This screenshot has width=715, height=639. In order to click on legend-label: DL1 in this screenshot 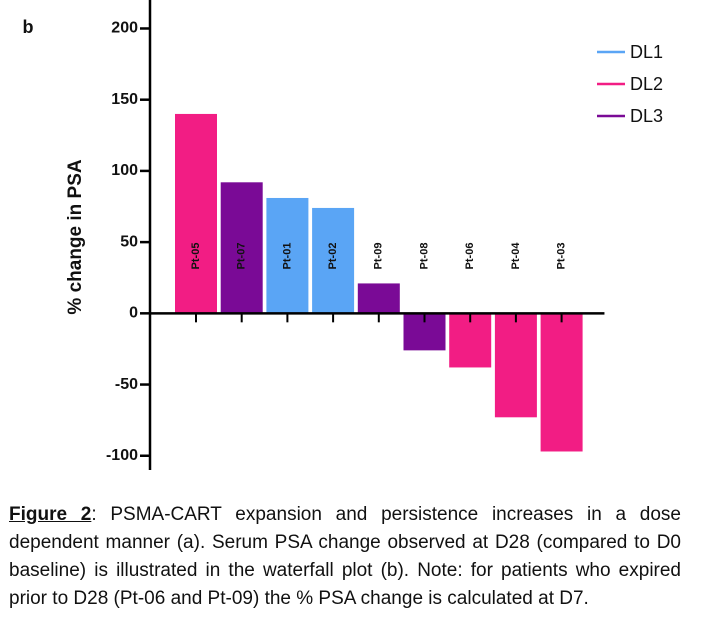, I will do `click(646, 52)`.